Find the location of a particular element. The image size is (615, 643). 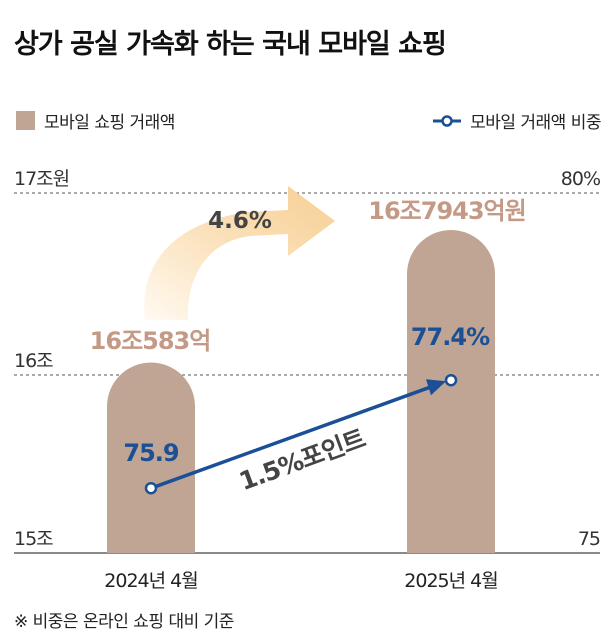

chart-title: 상가 공실 가속화 하는 국내 모바일 쇼핑 is located at coordinates (230, 44).